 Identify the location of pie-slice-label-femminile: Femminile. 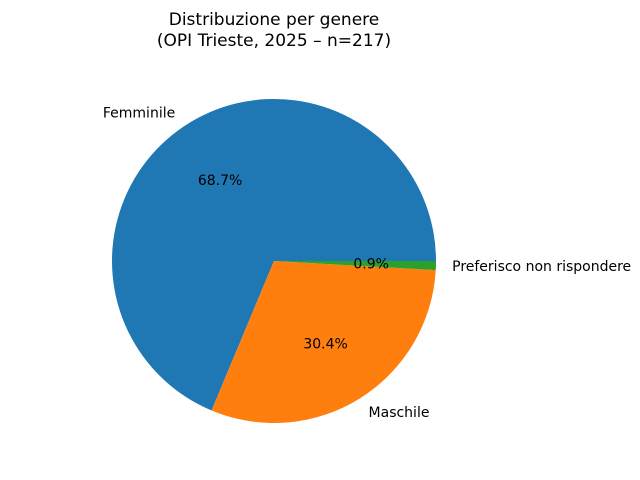
(139, 114).